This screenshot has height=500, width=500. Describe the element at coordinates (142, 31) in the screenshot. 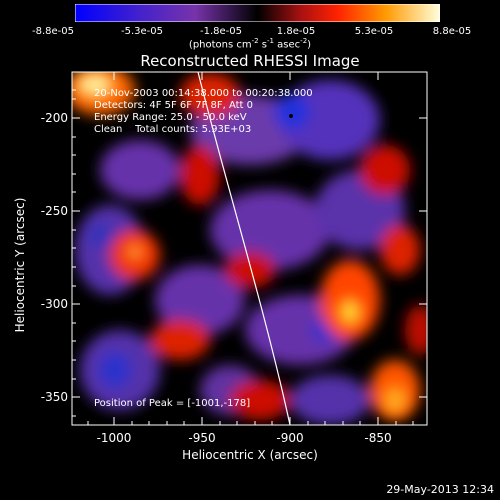

I see `colorbar-tick: -5.3e-05` at that location.